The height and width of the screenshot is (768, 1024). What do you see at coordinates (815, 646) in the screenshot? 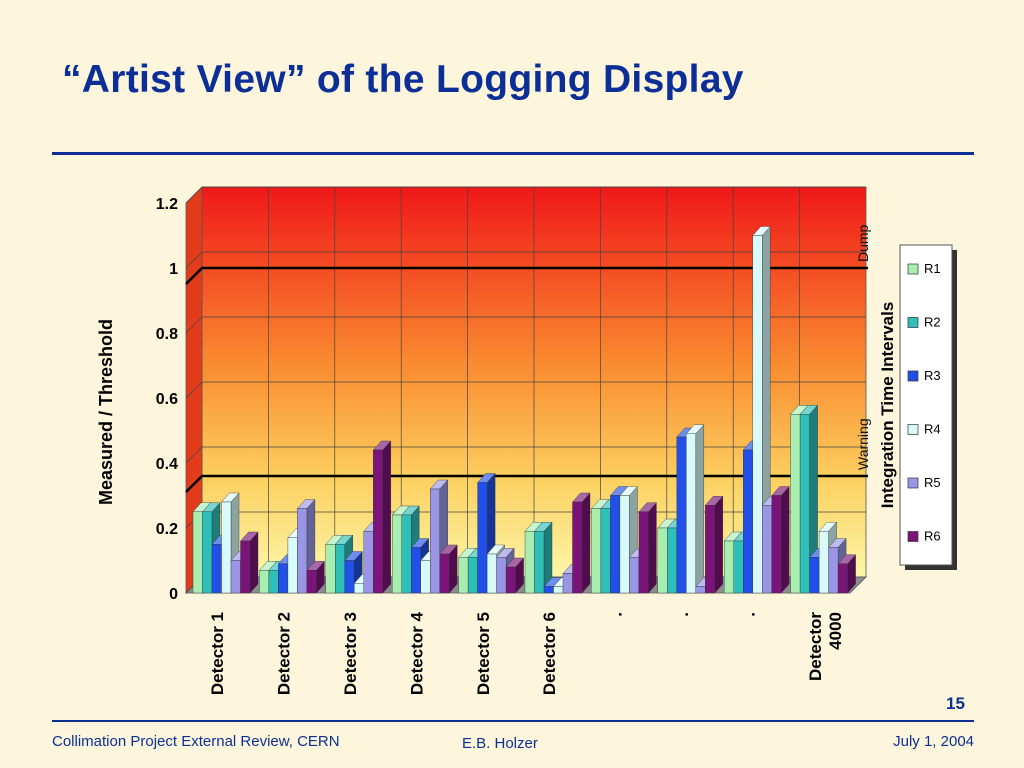
I see `x-tick-label: Detector` at bounding box center [815, 646].